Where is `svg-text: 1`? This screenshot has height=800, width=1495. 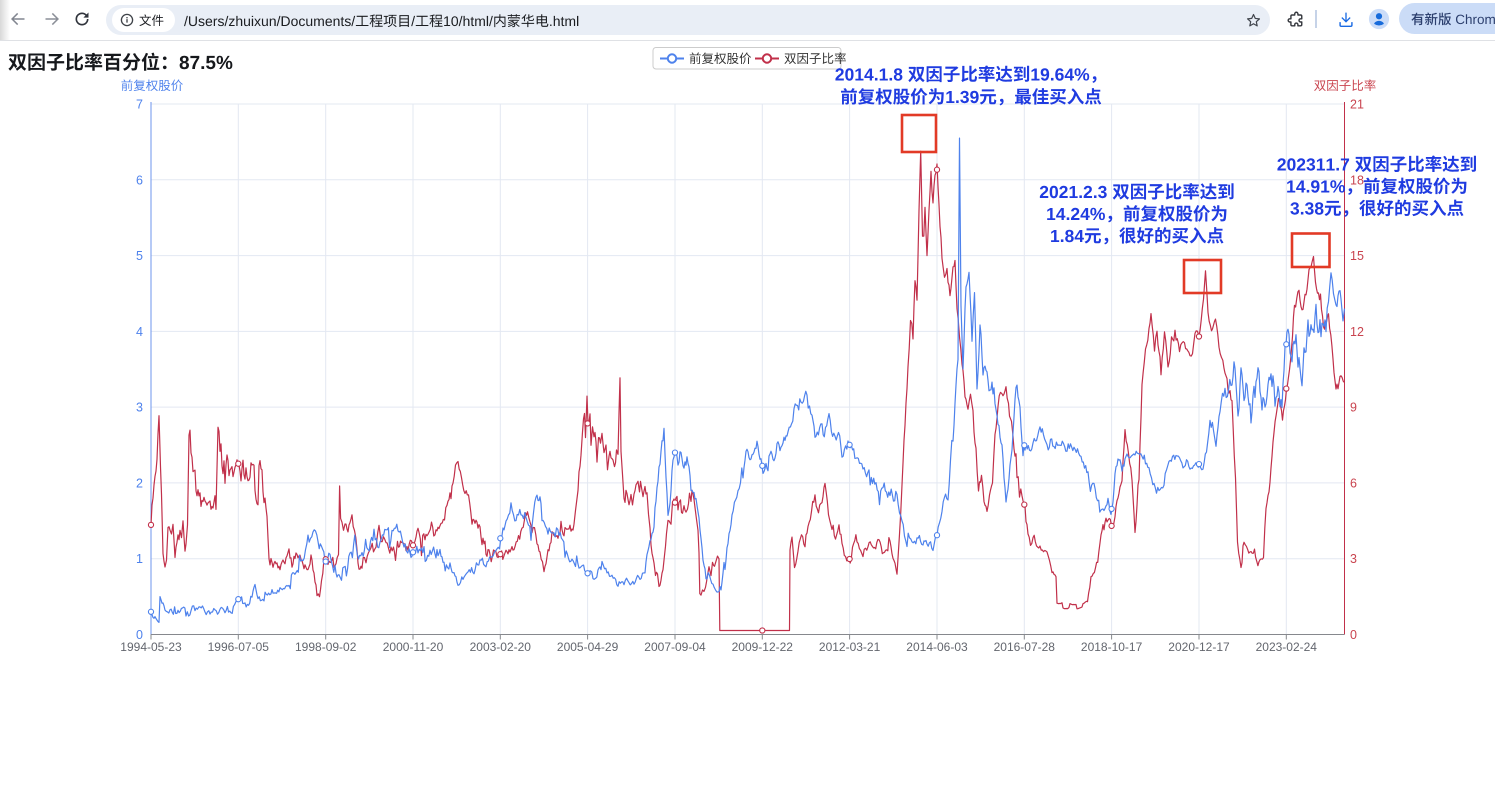 svg-text: 1 is located at coordinates (139, 559).